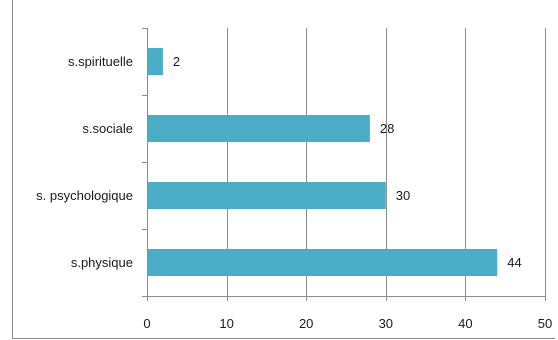 This screenshot has height=340, width=558. I want to click on category-label: s.sociale, so click(107, 128).